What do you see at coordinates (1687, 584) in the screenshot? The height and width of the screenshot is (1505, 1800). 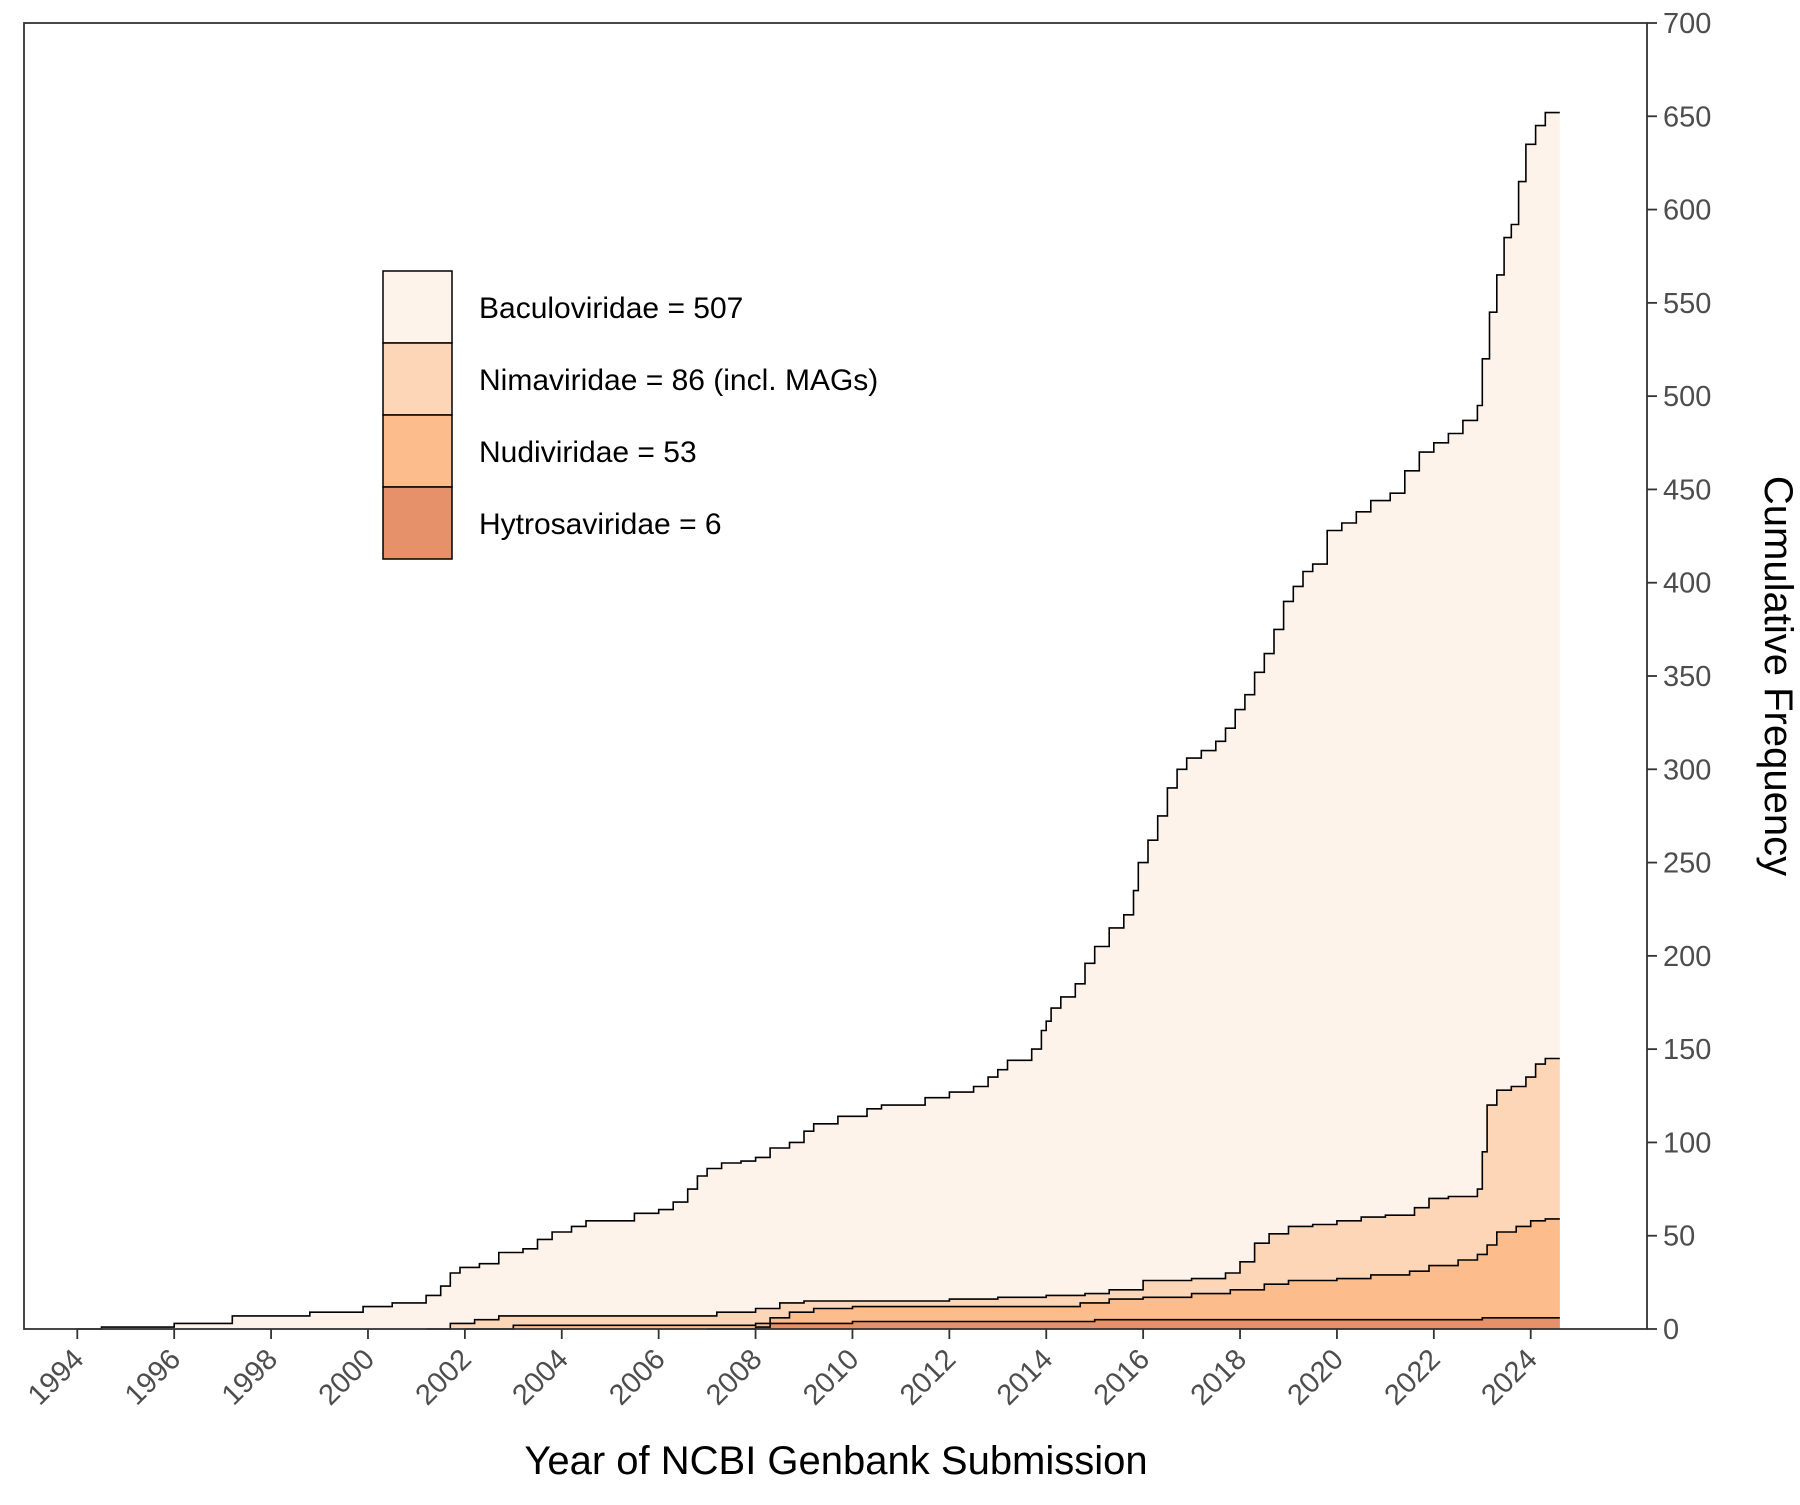 I see `y-tick-label: 400` at bounding box center [1687, 584].